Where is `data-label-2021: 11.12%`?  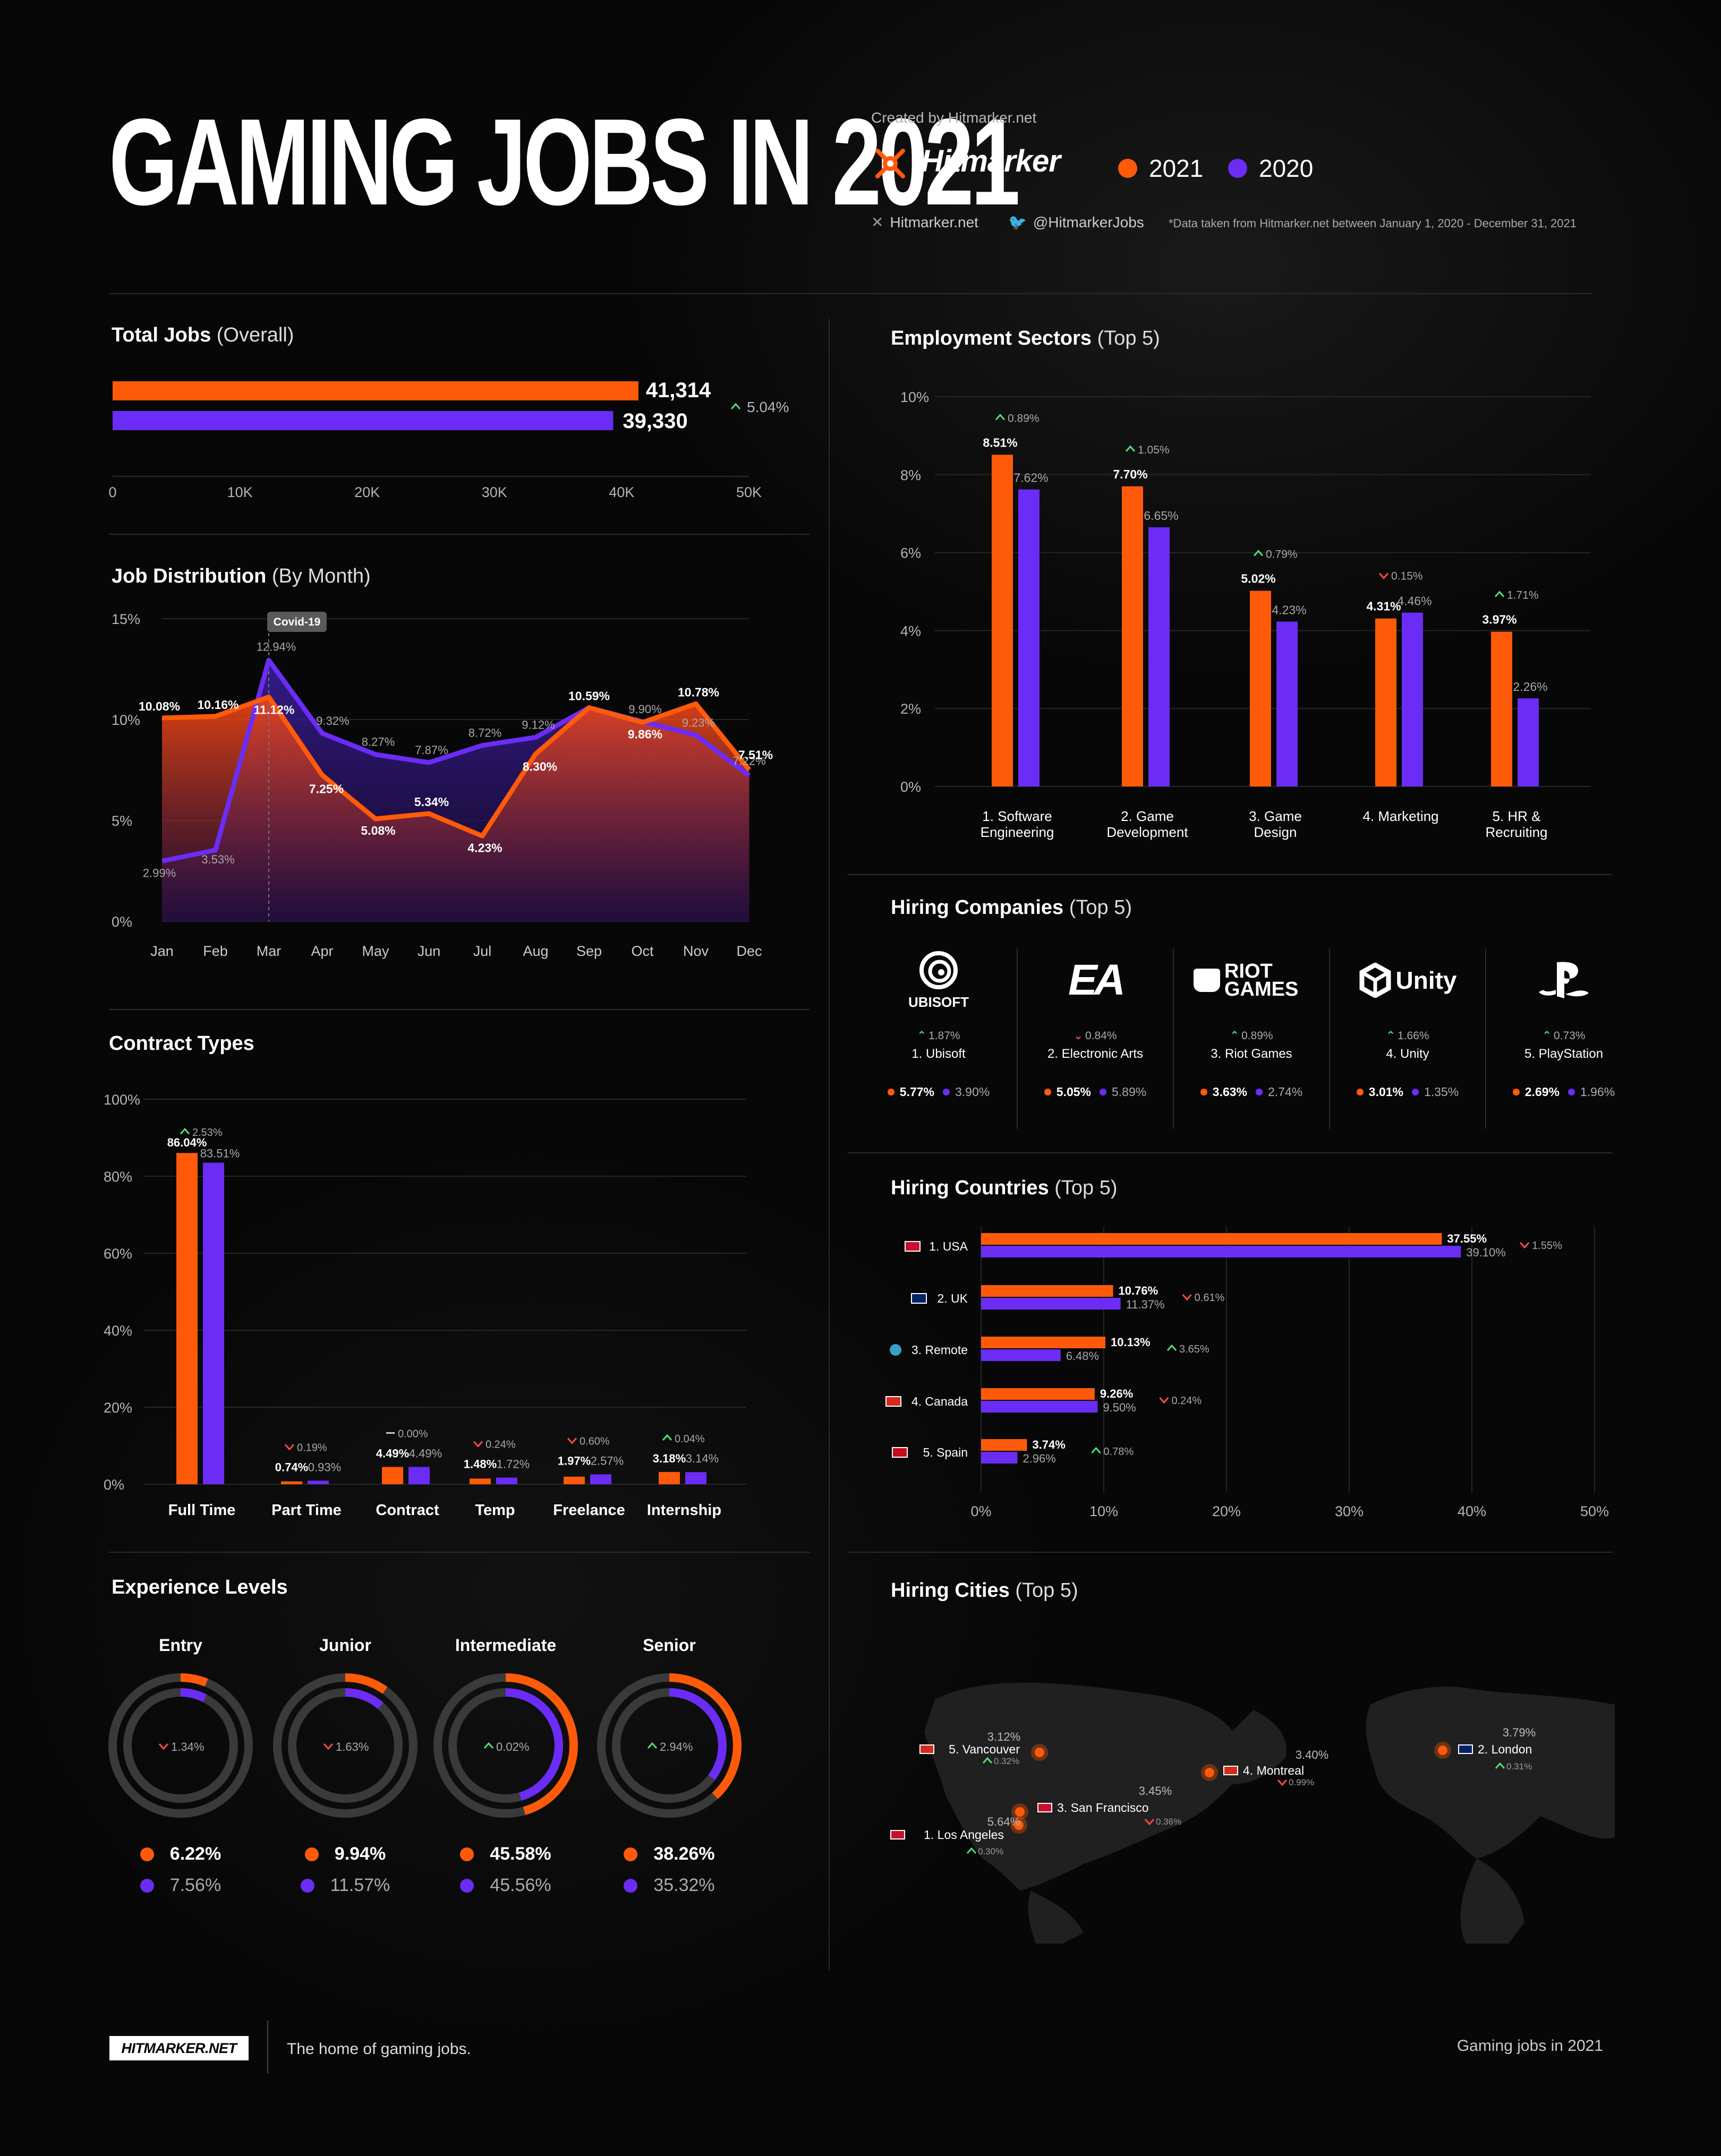
data-label-2021: 11.12% is located at coordinates (275, 709).